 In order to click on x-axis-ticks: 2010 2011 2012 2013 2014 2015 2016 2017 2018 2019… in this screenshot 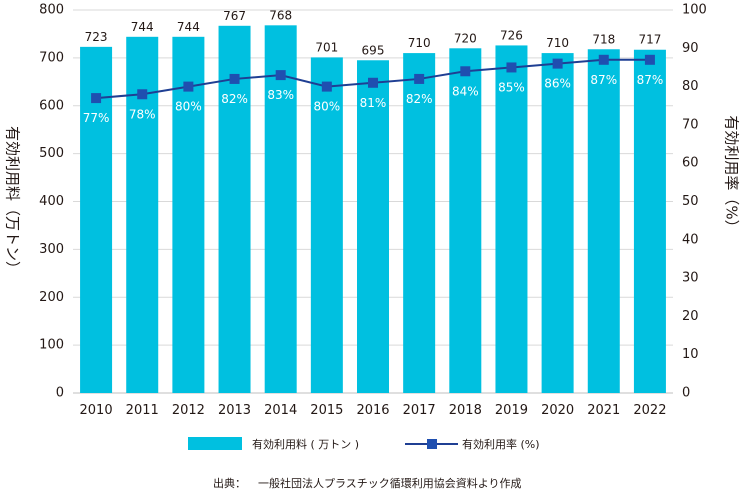, I will do `click(373, 410)`.